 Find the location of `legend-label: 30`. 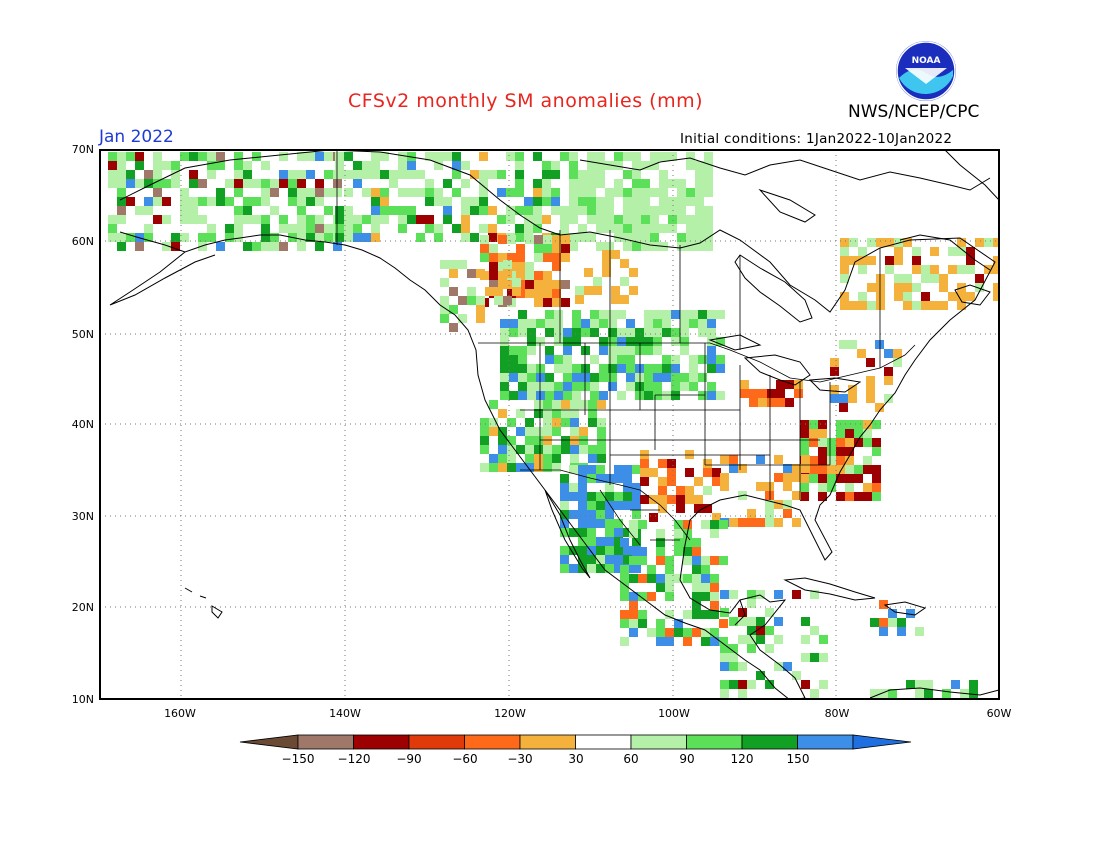

legend-label: 30 is located at coordinates (576, 759).